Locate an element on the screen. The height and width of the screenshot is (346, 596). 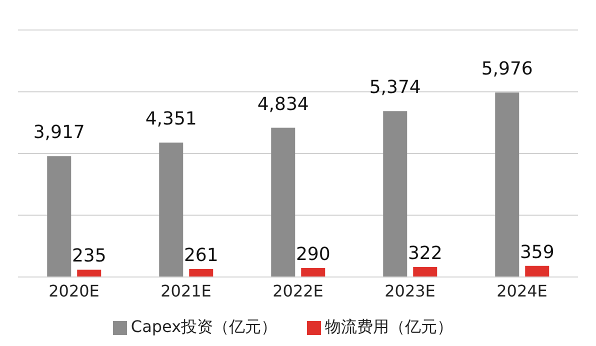
data-label: 359 is located at coordinates (537, 252).